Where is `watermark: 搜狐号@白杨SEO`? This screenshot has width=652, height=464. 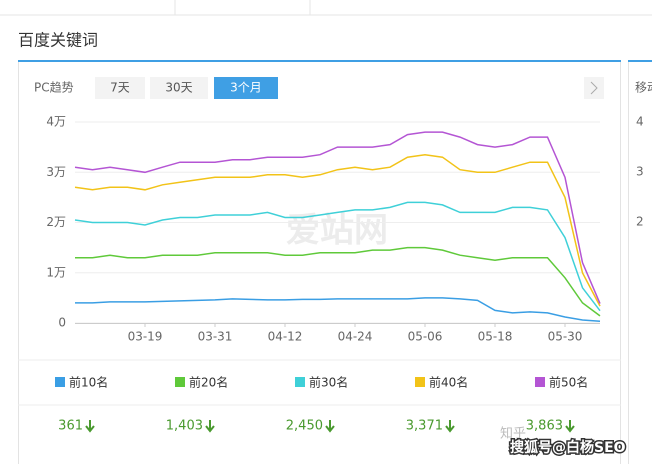
watermark: 搜狐号@白杨SEO is located at coordinates (568, 447).